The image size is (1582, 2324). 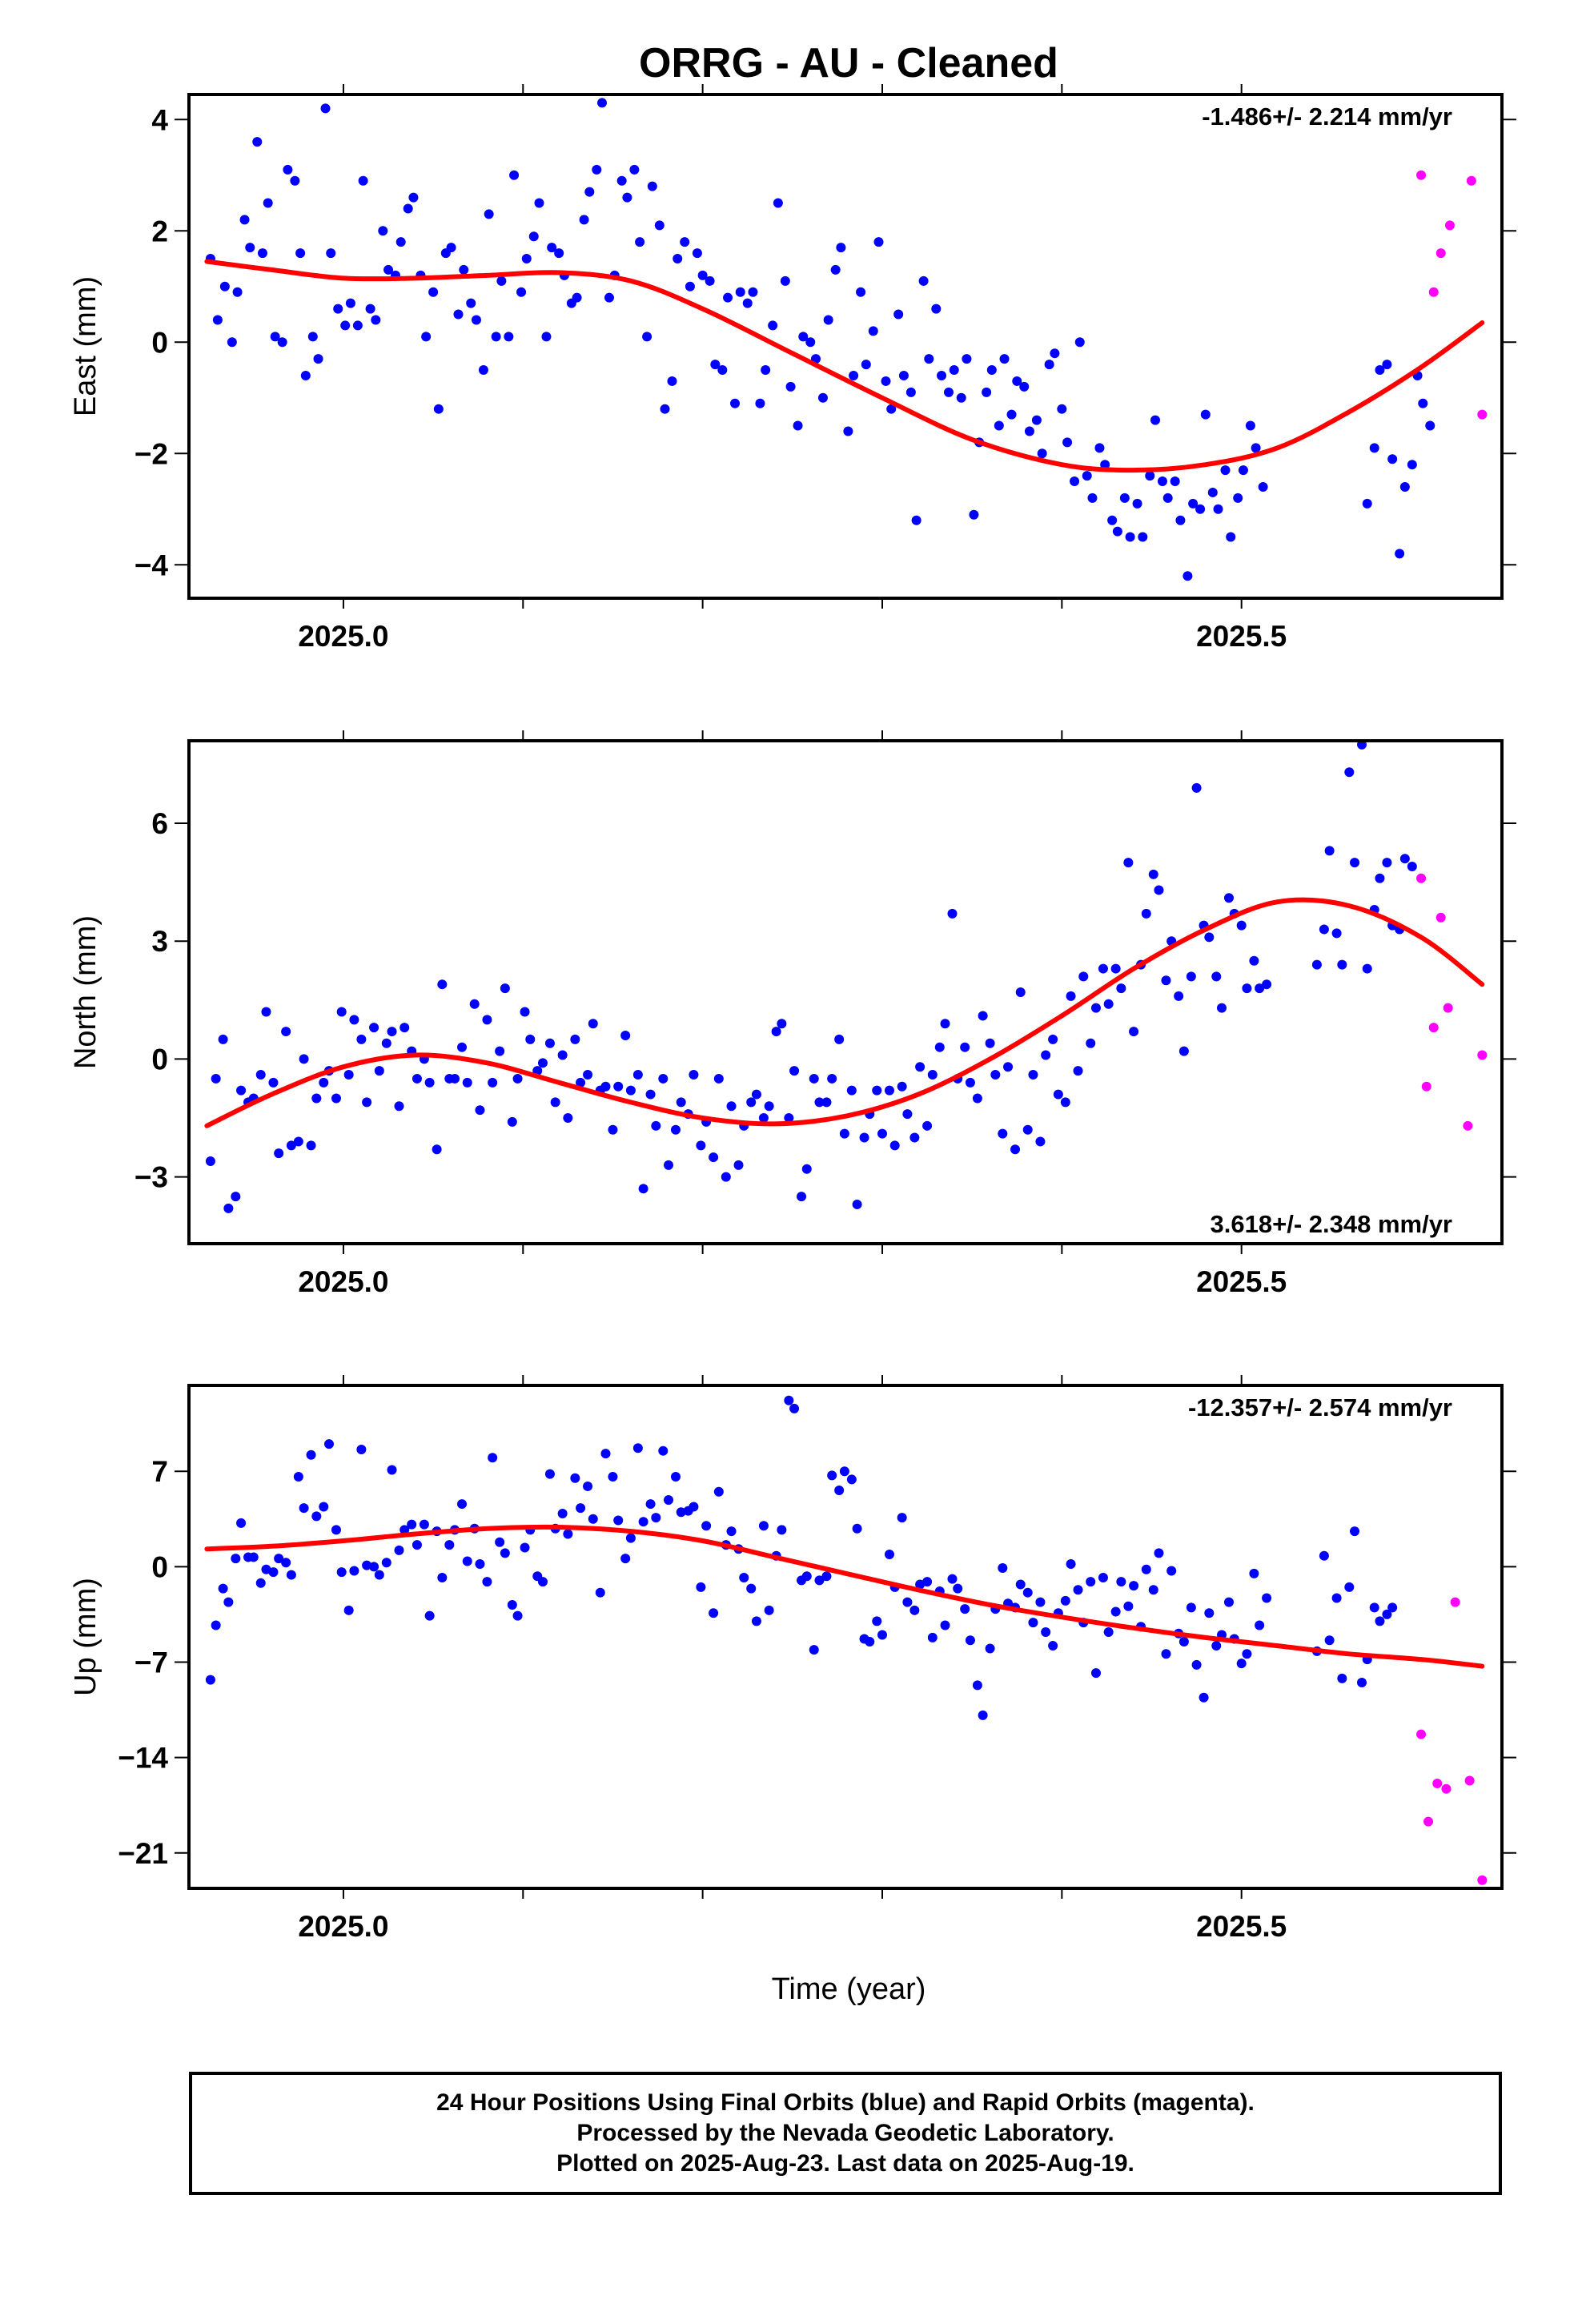 I want to click on up-y-axis-title: Up (mm), so click(x=86, y=1637).